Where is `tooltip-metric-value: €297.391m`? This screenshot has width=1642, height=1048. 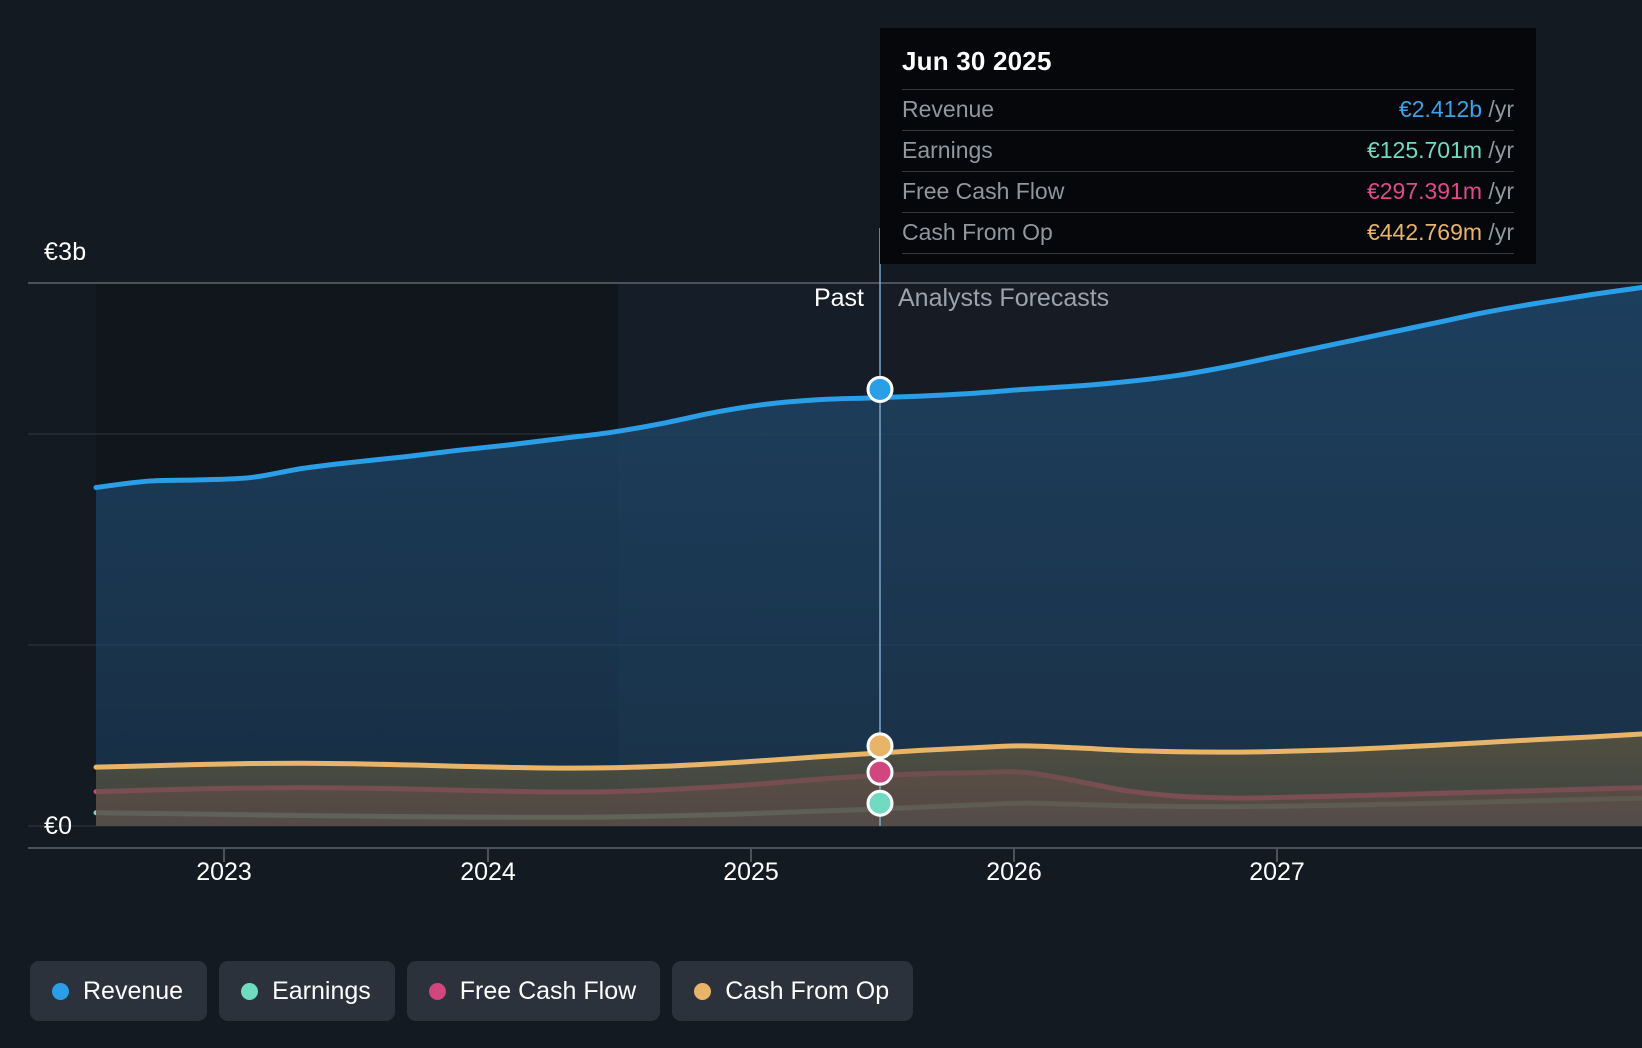
tooltip-metric-value: €297.391m is located at coordinates (1424, 191).